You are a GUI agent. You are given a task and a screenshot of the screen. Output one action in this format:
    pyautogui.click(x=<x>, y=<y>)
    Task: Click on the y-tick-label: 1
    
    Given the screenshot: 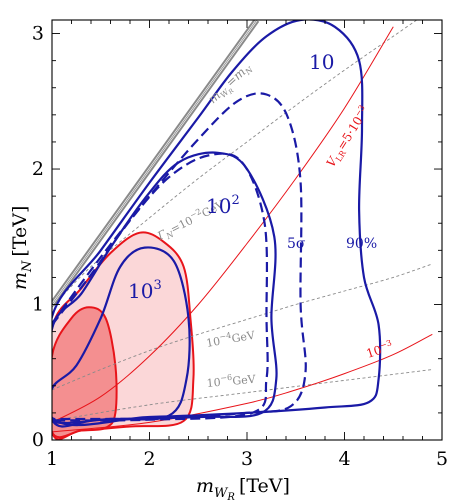 What is the action you would take?
    pyautogui.click(x=38, y=305)
    